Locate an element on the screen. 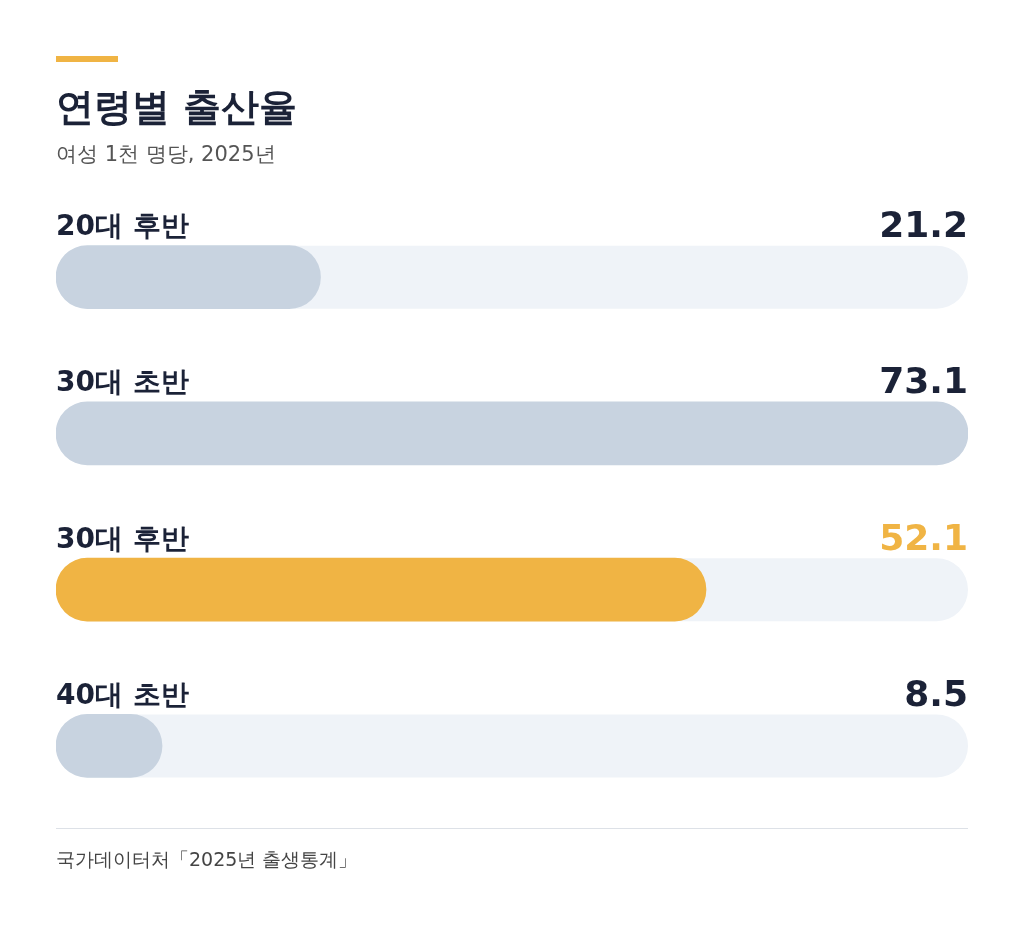 The height and width of the screenshot is (929, 1024). y-tick-label: 40대 초반 is located at coordinates (122, 694).